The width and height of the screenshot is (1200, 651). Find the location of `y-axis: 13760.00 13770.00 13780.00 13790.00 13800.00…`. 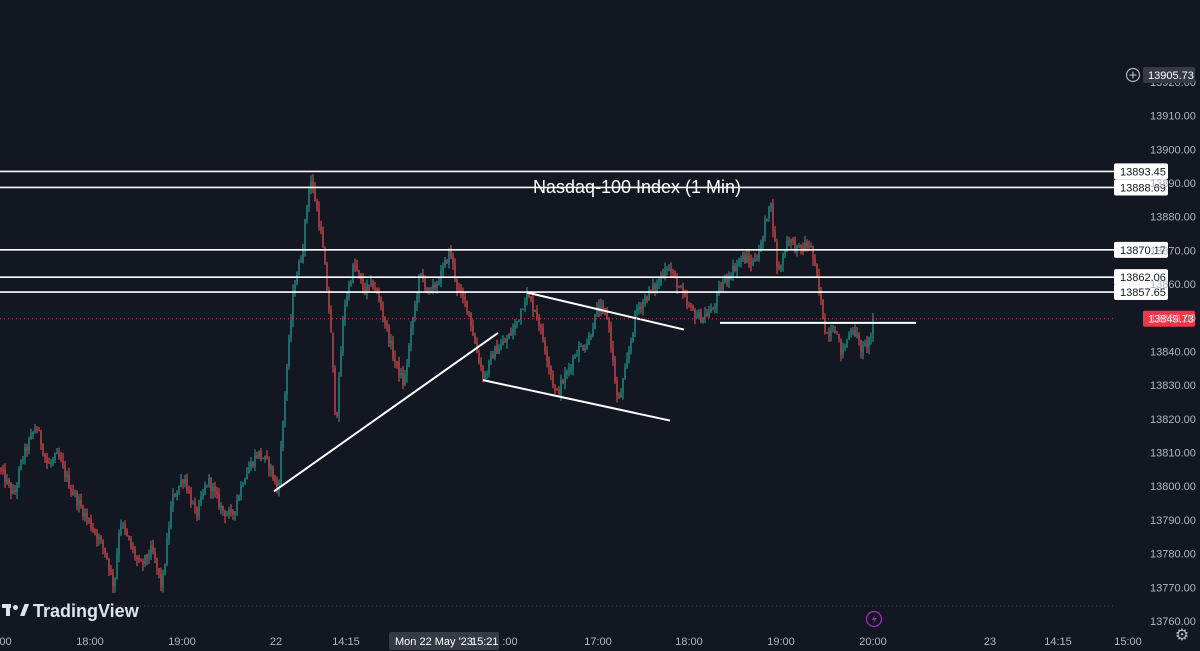

y-axis: 13760.00 13770.00 13780.00 13790.00 13800.00… is located at coordinates (1173, 352).